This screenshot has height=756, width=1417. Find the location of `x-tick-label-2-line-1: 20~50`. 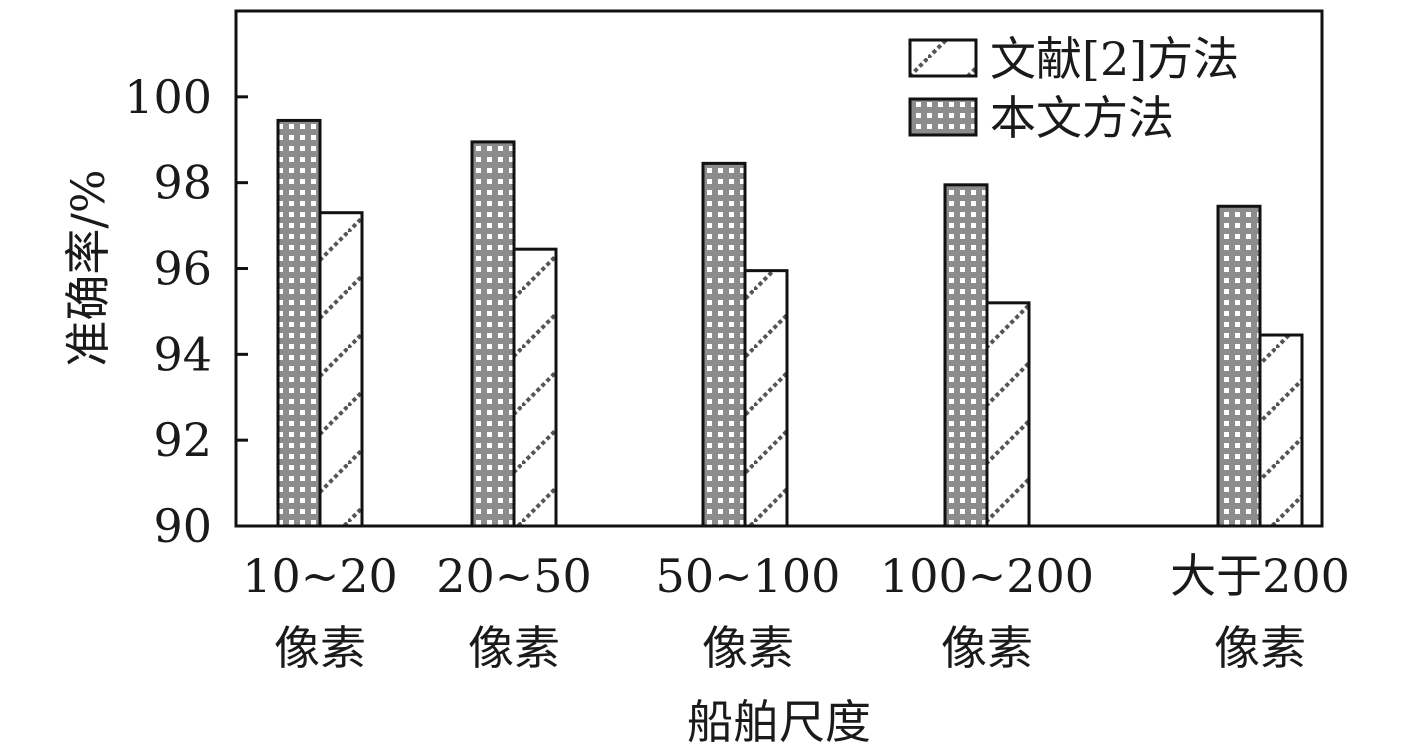

x-tick-label-2-line-1: 20~50 is located at coordinates (514, 576).